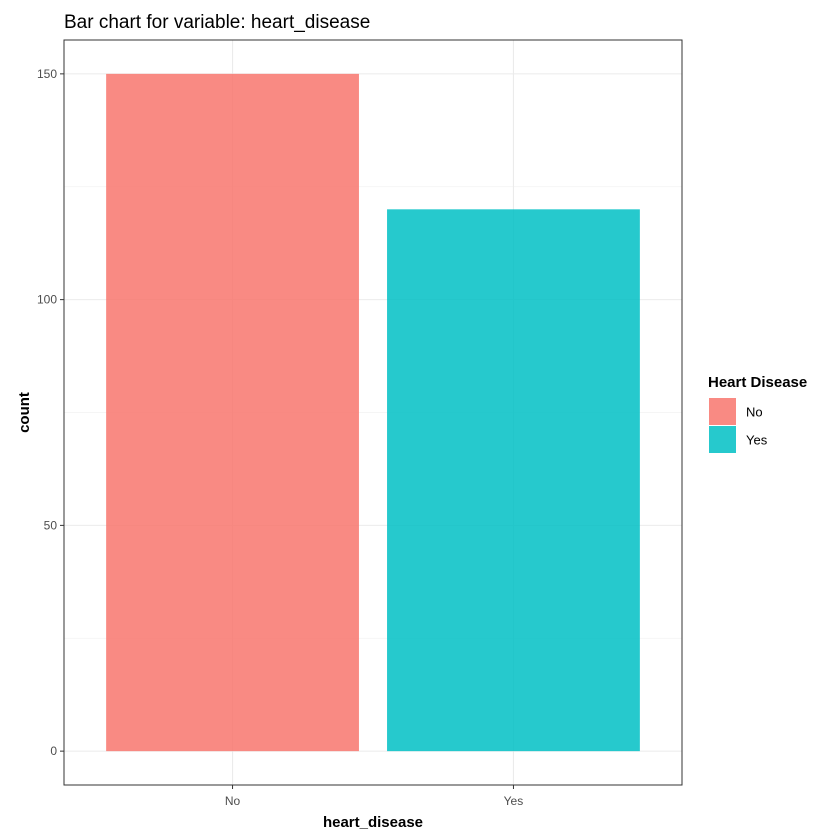 This screenshot has height=840, width=840. I want to click on legend: Heart Disease No Yes, so click(757, 413).